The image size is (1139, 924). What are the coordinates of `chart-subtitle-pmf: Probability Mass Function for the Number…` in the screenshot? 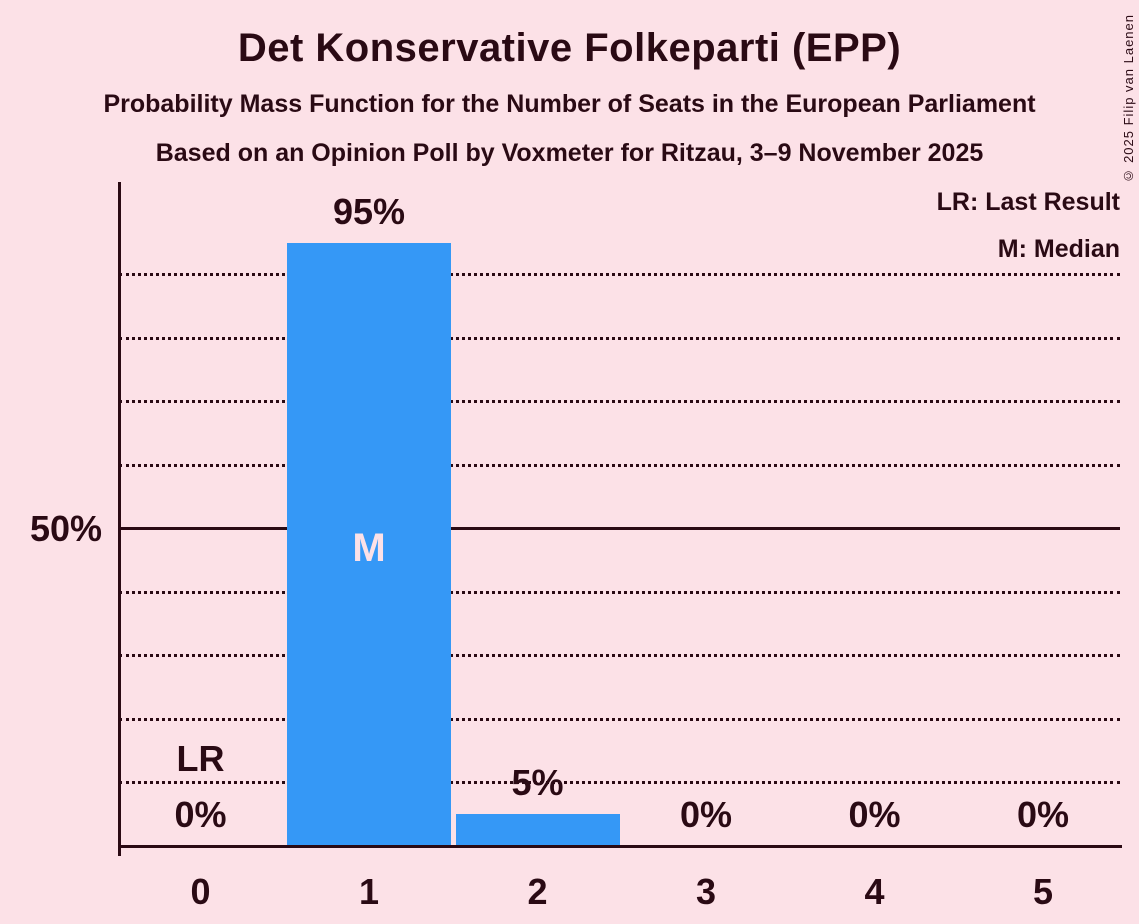 It's located at (569, 104).